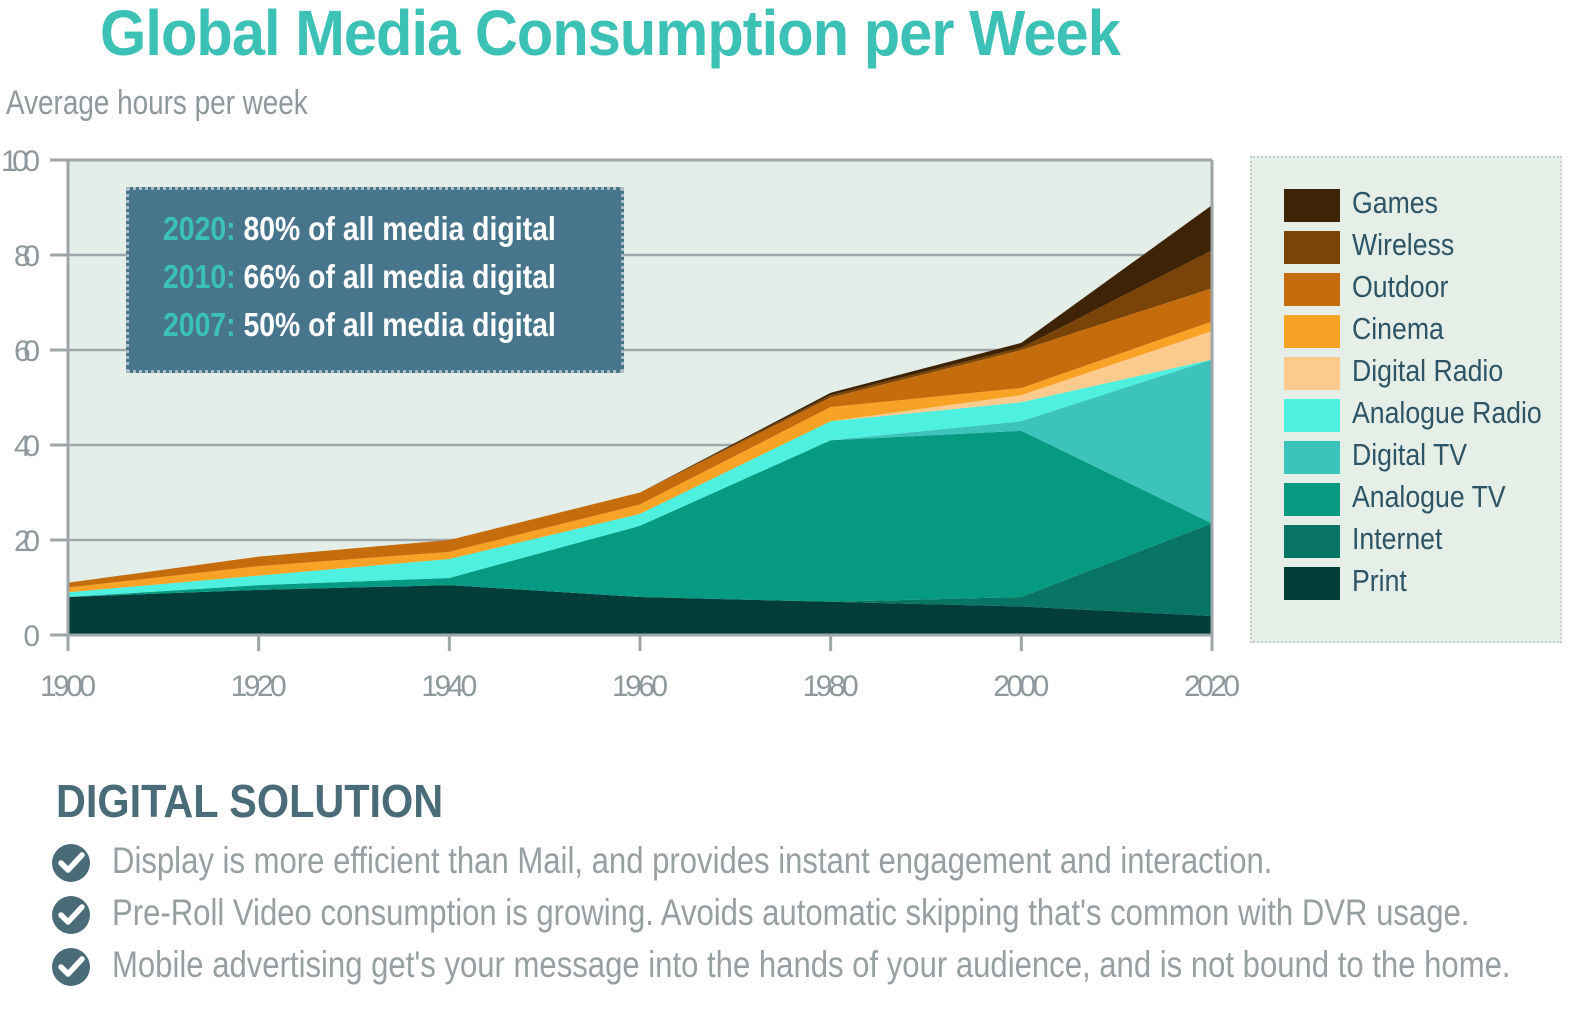  I want to click on y-tick-label: 40, so click(27, 446).